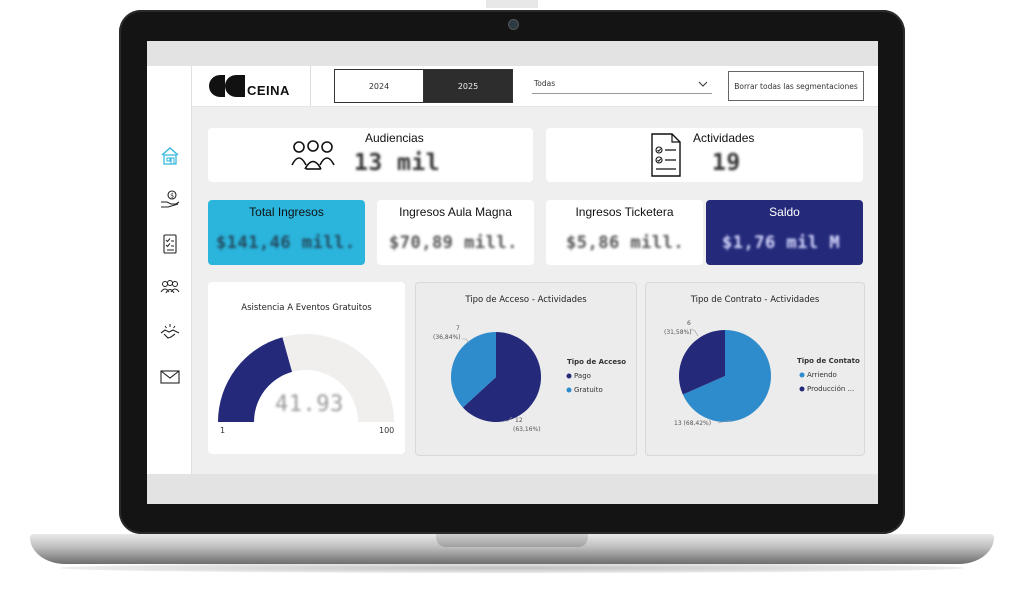 The image size is (1024, 602). I want to click on gauge-max-label: 100, so click(387, 430).